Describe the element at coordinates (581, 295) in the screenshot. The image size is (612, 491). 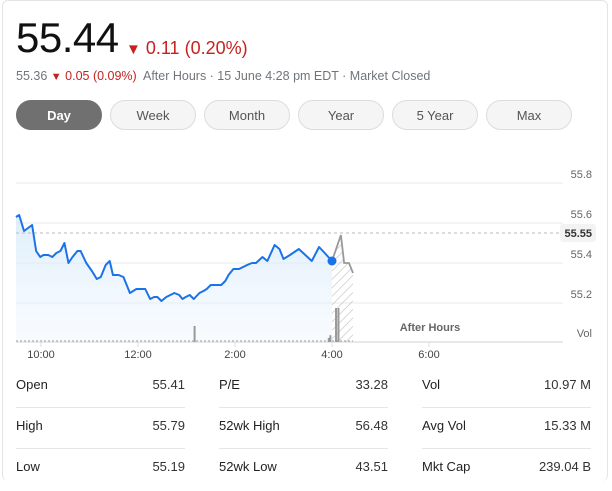
I see `y-tick-label: 55.2` at that location.